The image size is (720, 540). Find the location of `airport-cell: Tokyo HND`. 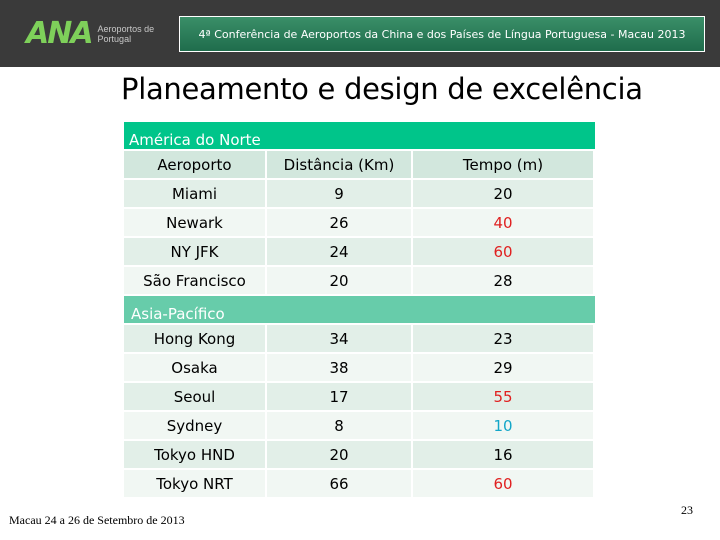

airport-cell: Tokyo HND is located at coordinates (195, 455).